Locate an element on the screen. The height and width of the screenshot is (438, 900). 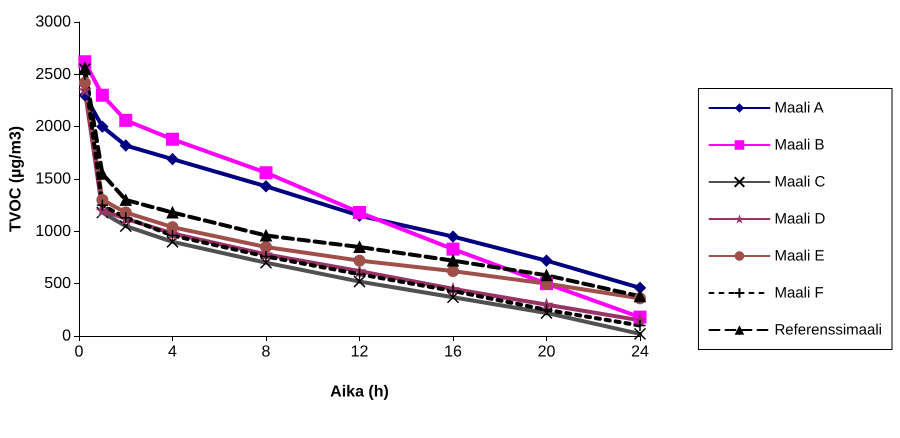
x-tick-label: 4 is located at coordinates (173, 352).